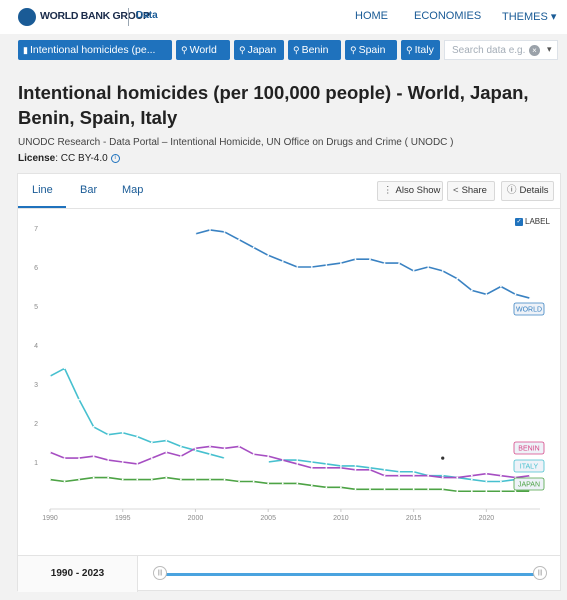 This screenshot has height=600, width=567. I want to click on nav-themes-menu: THEMES ▾, so click(529, 16).